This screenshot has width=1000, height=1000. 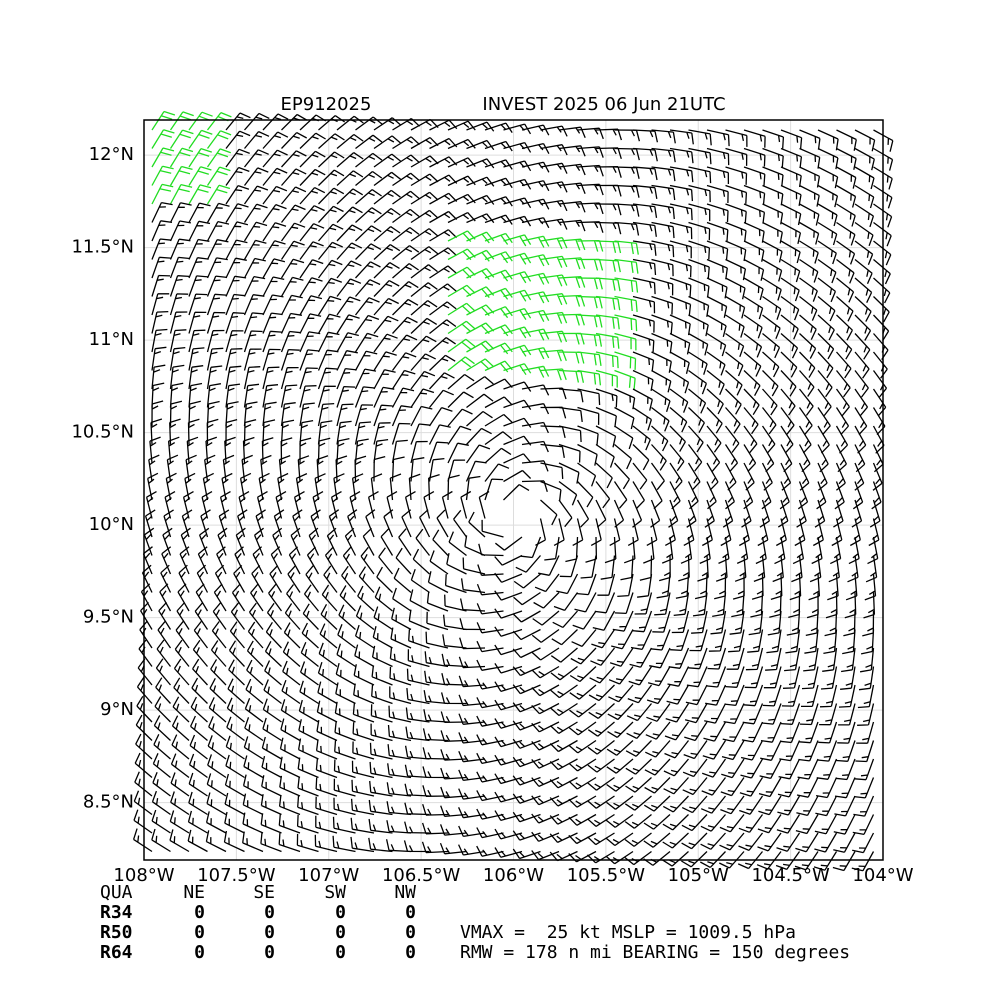 What do you see at coordinates (264, 892) in the screenshot?
I see `table-header: SE` at bounding box center [264, 892].